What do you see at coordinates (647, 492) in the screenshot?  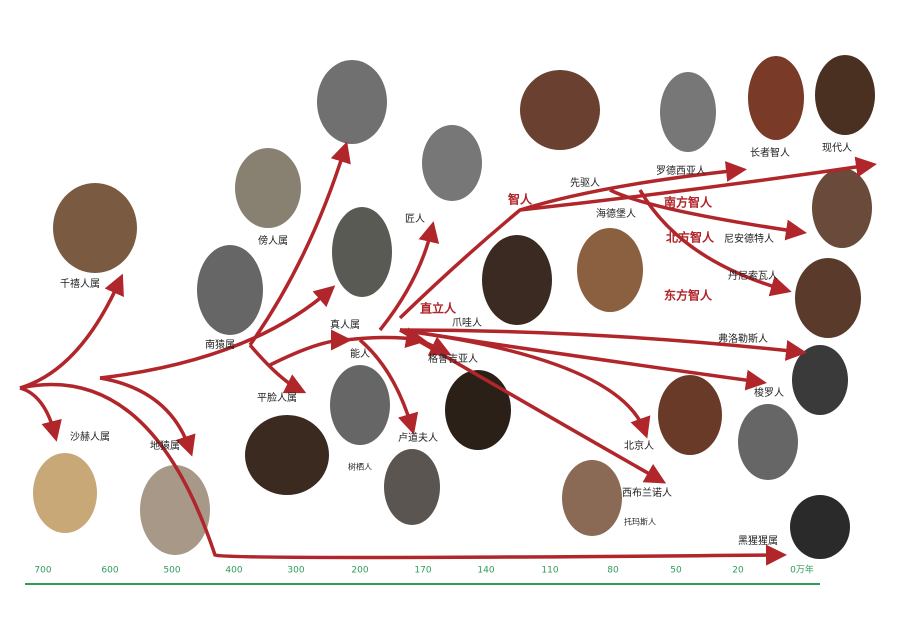 I see `species-label: 西布兰诺人` at bounding box center [647, 492].